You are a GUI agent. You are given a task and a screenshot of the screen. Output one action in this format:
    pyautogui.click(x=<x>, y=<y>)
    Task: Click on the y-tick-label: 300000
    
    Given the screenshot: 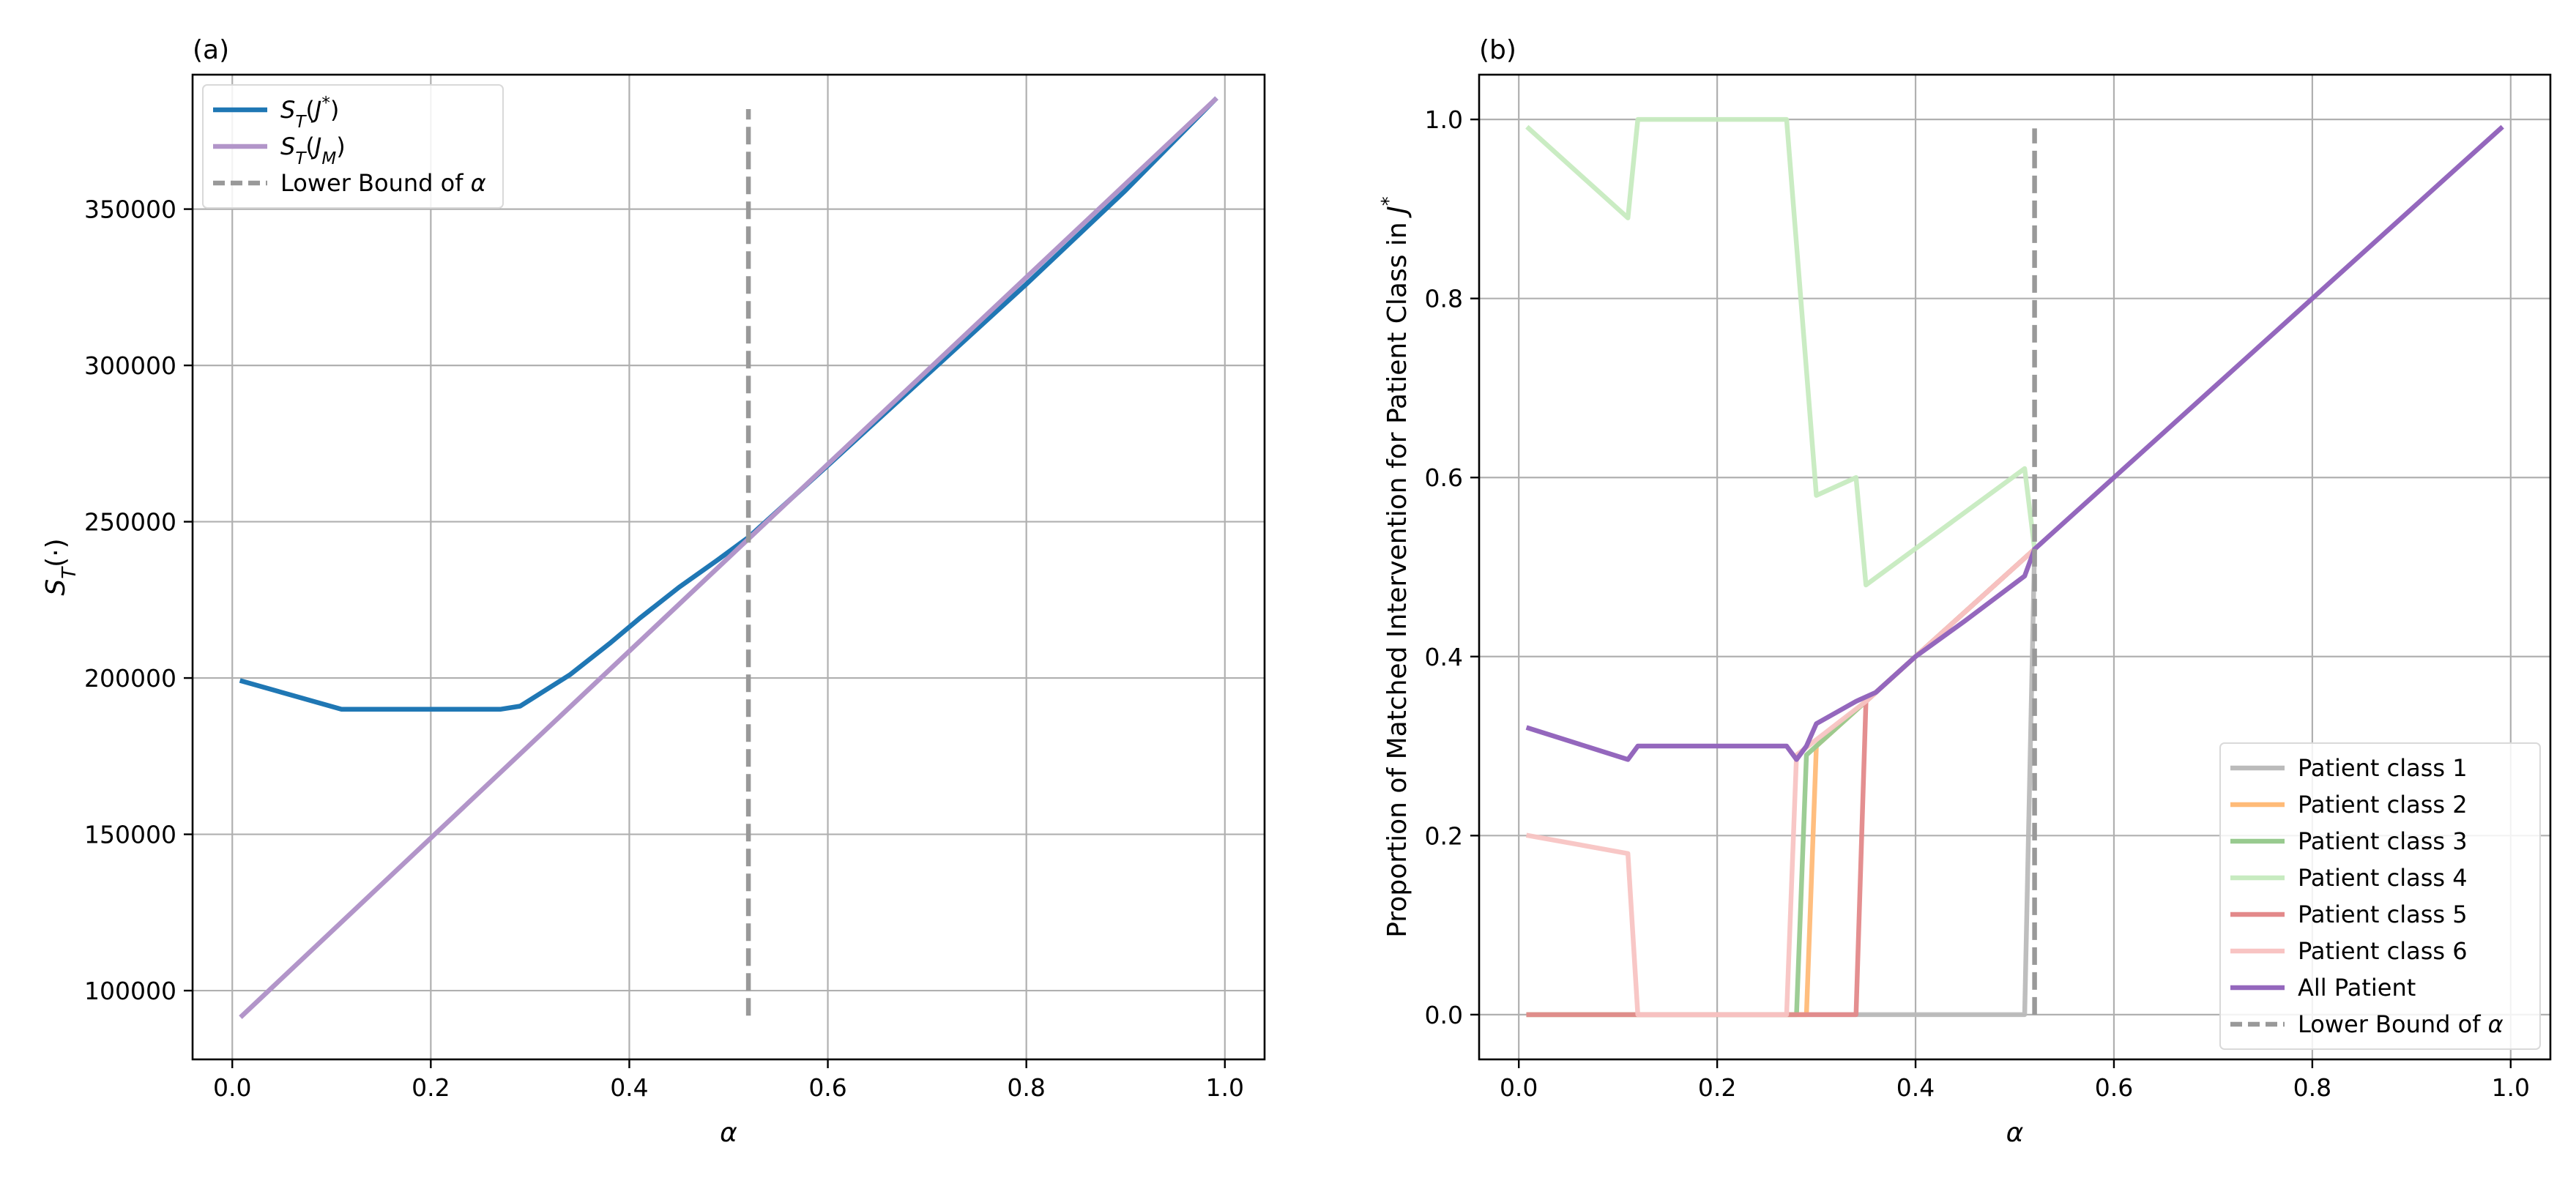 What is the action you would take?
    pyautogui.click(x=130, y=365)
    